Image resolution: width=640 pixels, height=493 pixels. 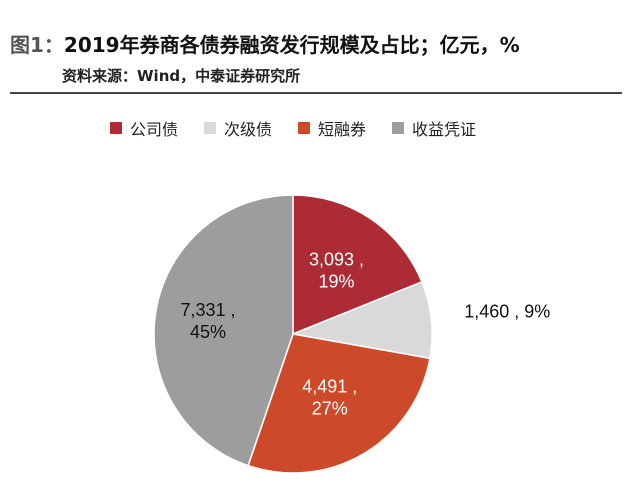 What do you see at coordinates (336, 259) in the screenshot?
I see `data-label-value: 3,093 ,` at bounding box center [336, 259].